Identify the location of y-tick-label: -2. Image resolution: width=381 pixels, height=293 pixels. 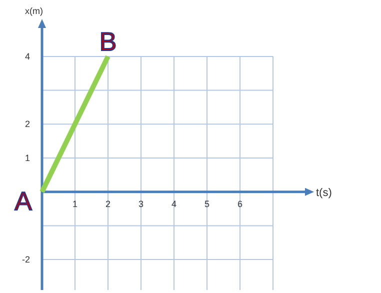
(26, 259).